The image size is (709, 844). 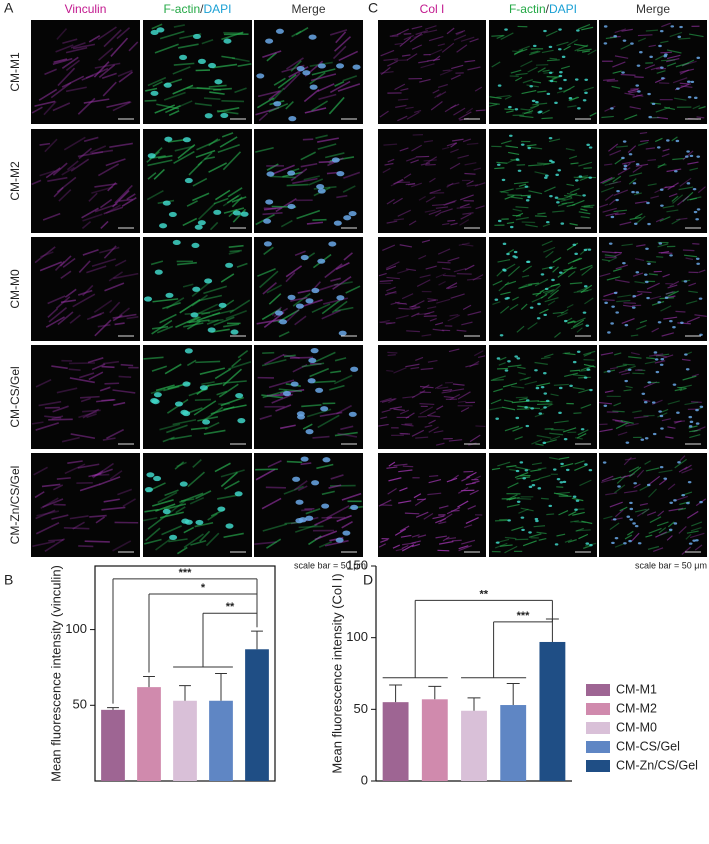 What do you see at coordinates (513, 743) in the screenshot?
I see `bar` at bounding box center [513, 743].